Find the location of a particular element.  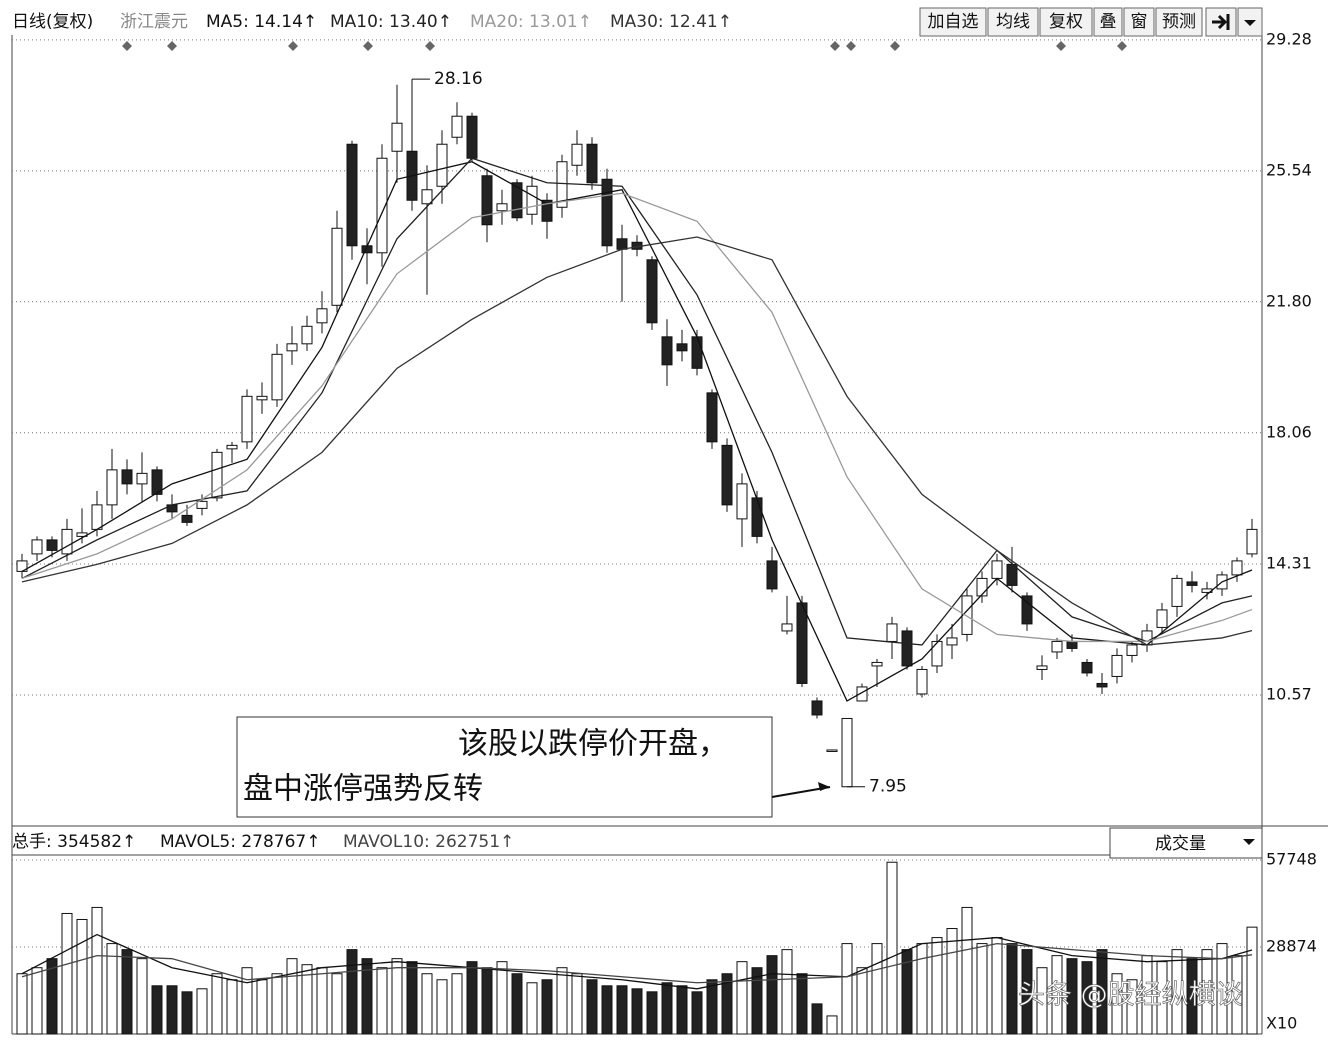

nav-icon is located at coordinates (1221, 22).